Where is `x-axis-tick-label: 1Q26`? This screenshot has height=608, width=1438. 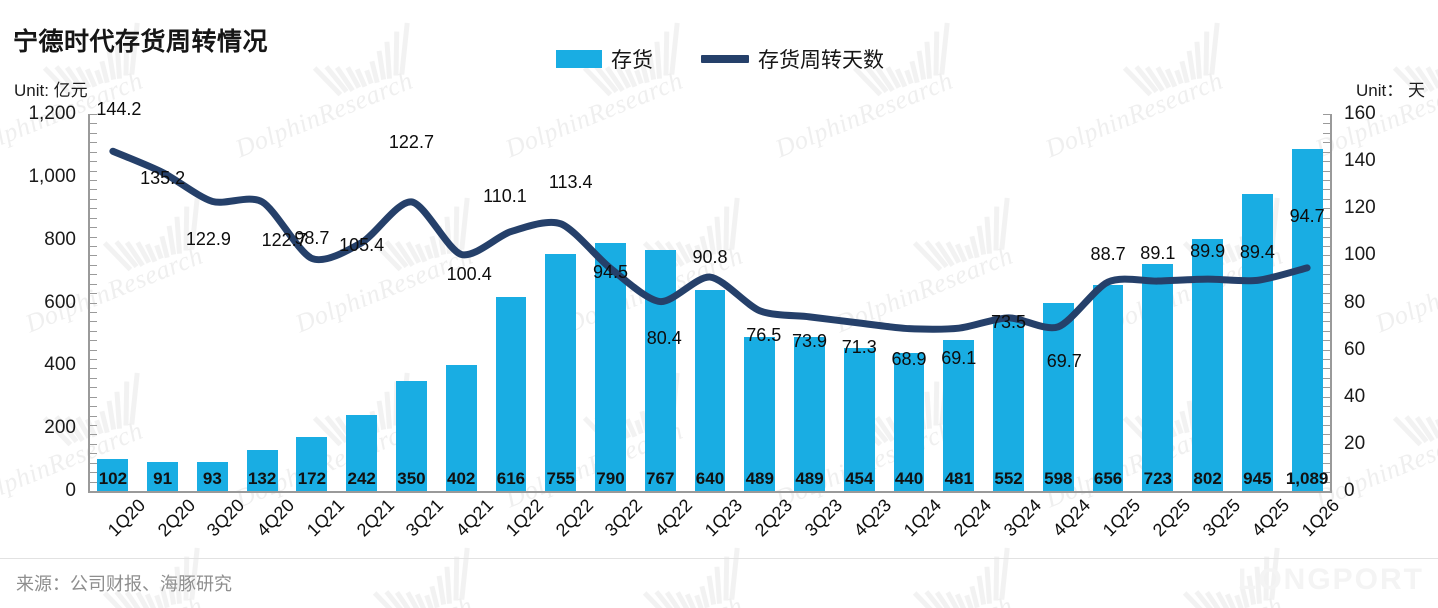 x-axis-tick-label: 1Q26 is located at coordinates (1320, 518).